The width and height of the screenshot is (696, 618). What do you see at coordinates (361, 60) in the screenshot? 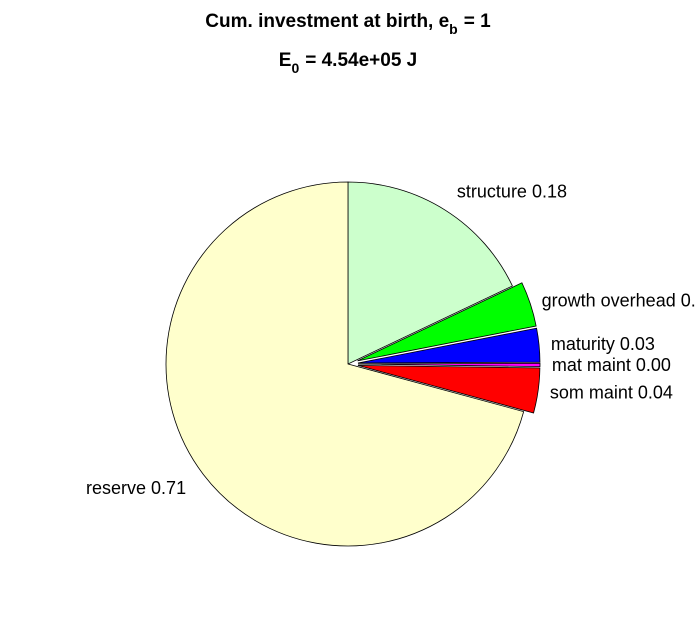
I see `subtitle-suffix: = 4.54e+05 J` at bounding box center [361, 60].